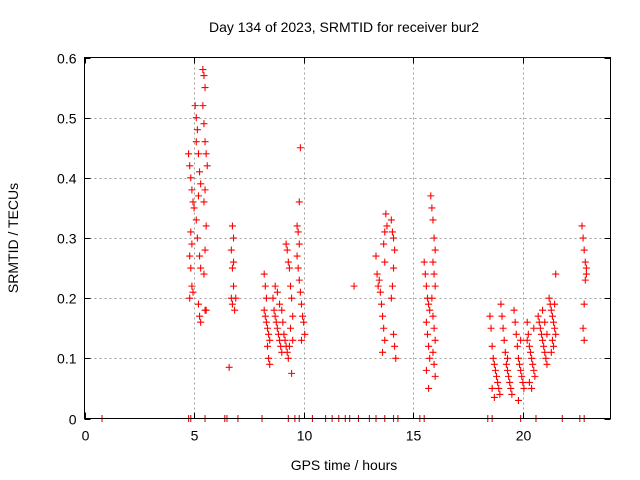  What do you see at coordinates (344, 465) in the screenshot?
I see `x-axis-title: GPS time / hours` at bounding box center [344, 465].